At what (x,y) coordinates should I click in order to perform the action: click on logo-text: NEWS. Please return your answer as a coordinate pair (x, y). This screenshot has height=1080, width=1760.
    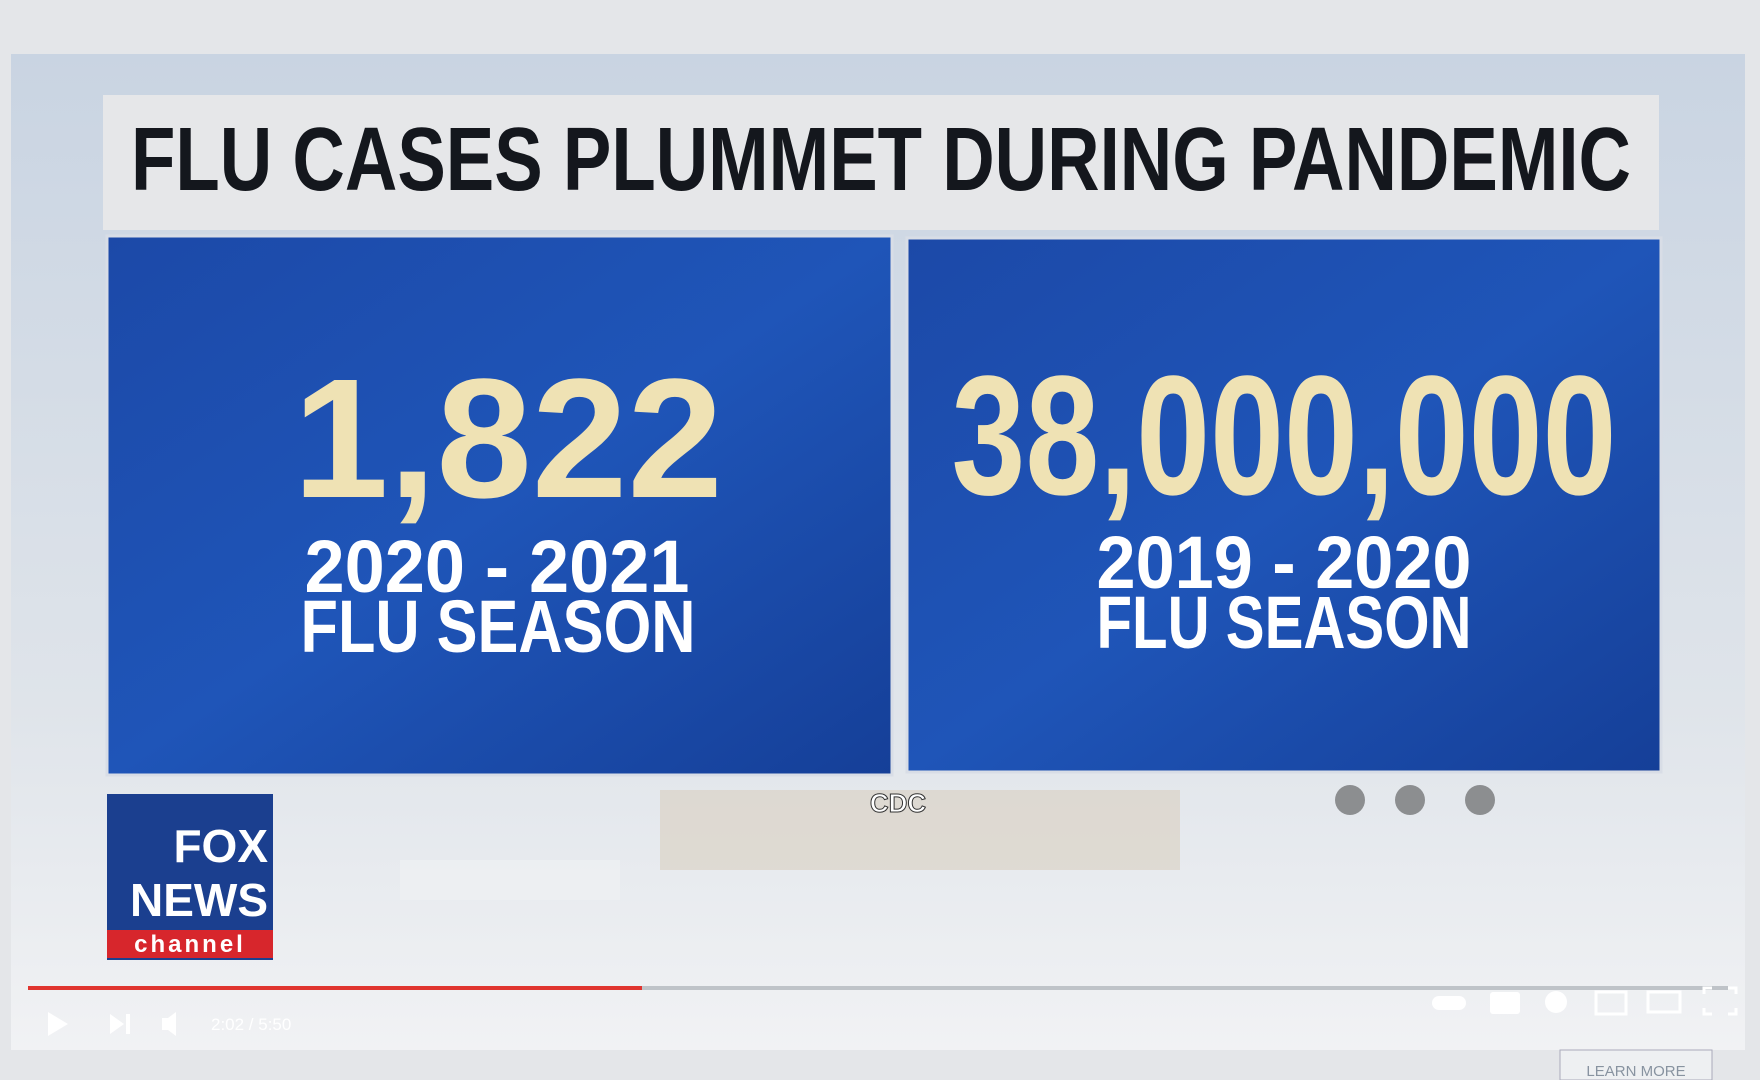
    Looking at the image, I should click on (199, 900).